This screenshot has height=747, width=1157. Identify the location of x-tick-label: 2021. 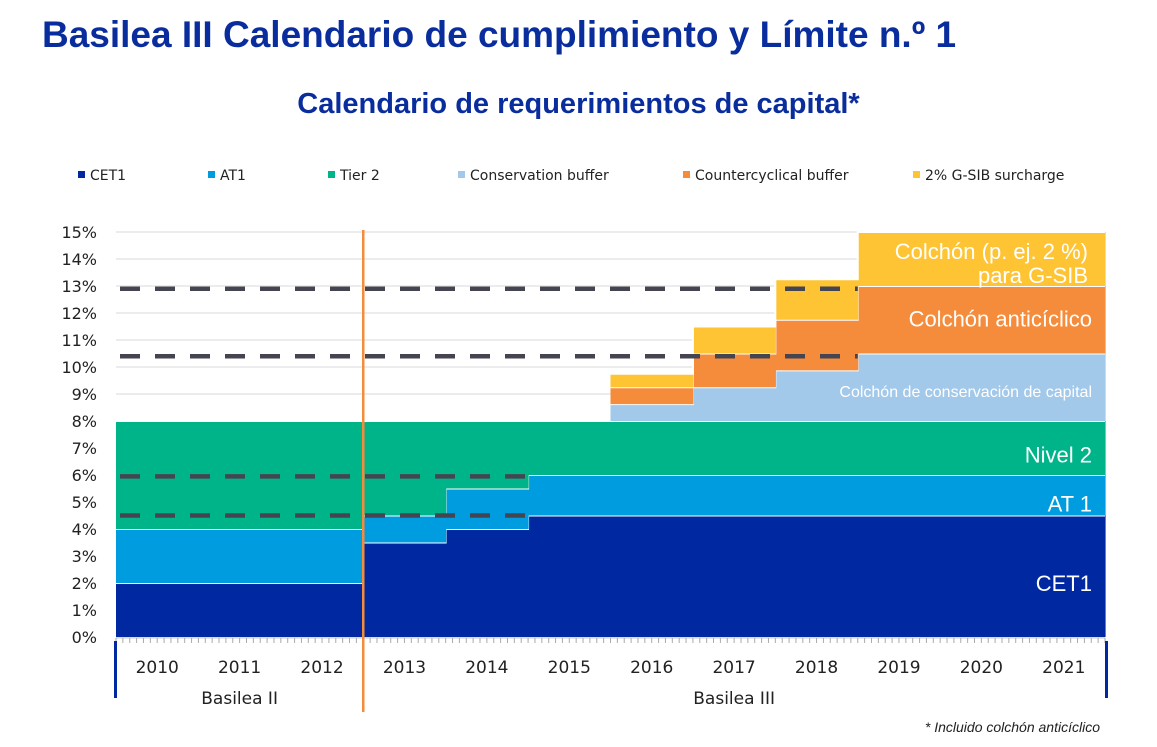
(1063, 668).